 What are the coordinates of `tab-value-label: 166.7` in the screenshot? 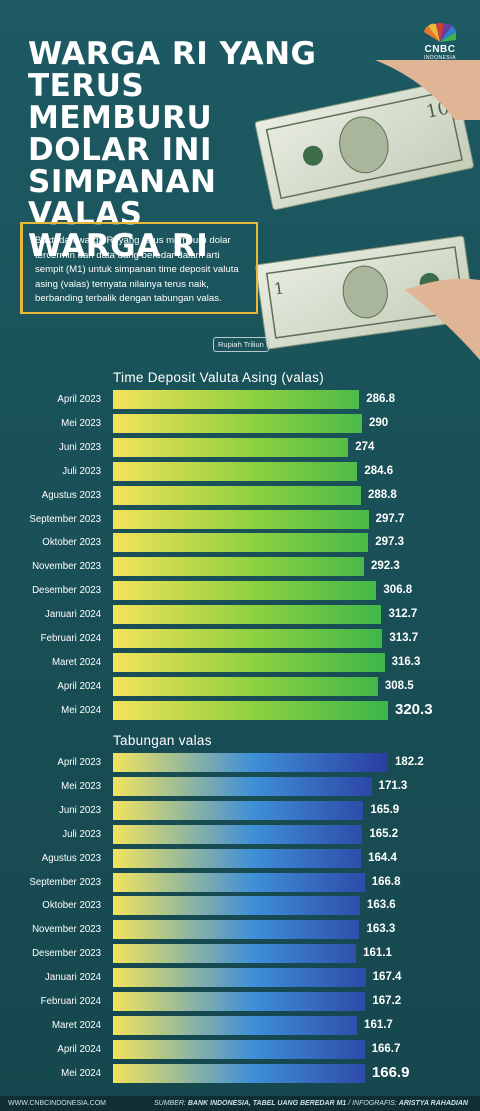 It's located at (386, 1048).